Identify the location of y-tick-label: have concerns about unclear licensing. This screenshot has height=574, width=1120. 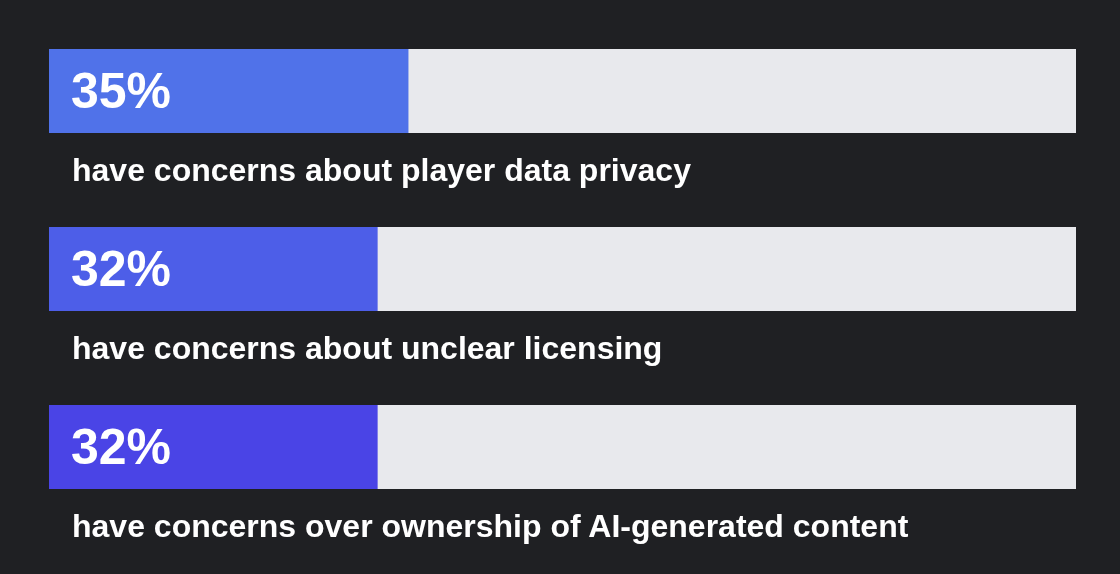
(367, 348).